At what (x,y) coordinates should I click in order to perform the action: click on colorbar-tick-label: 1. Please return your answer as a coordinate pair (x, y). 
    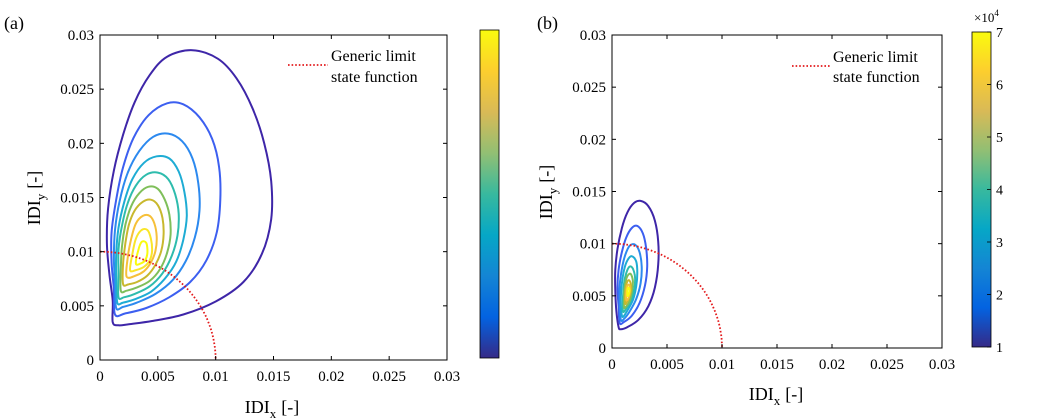
    Looking at the image, I should click on (999, 348).